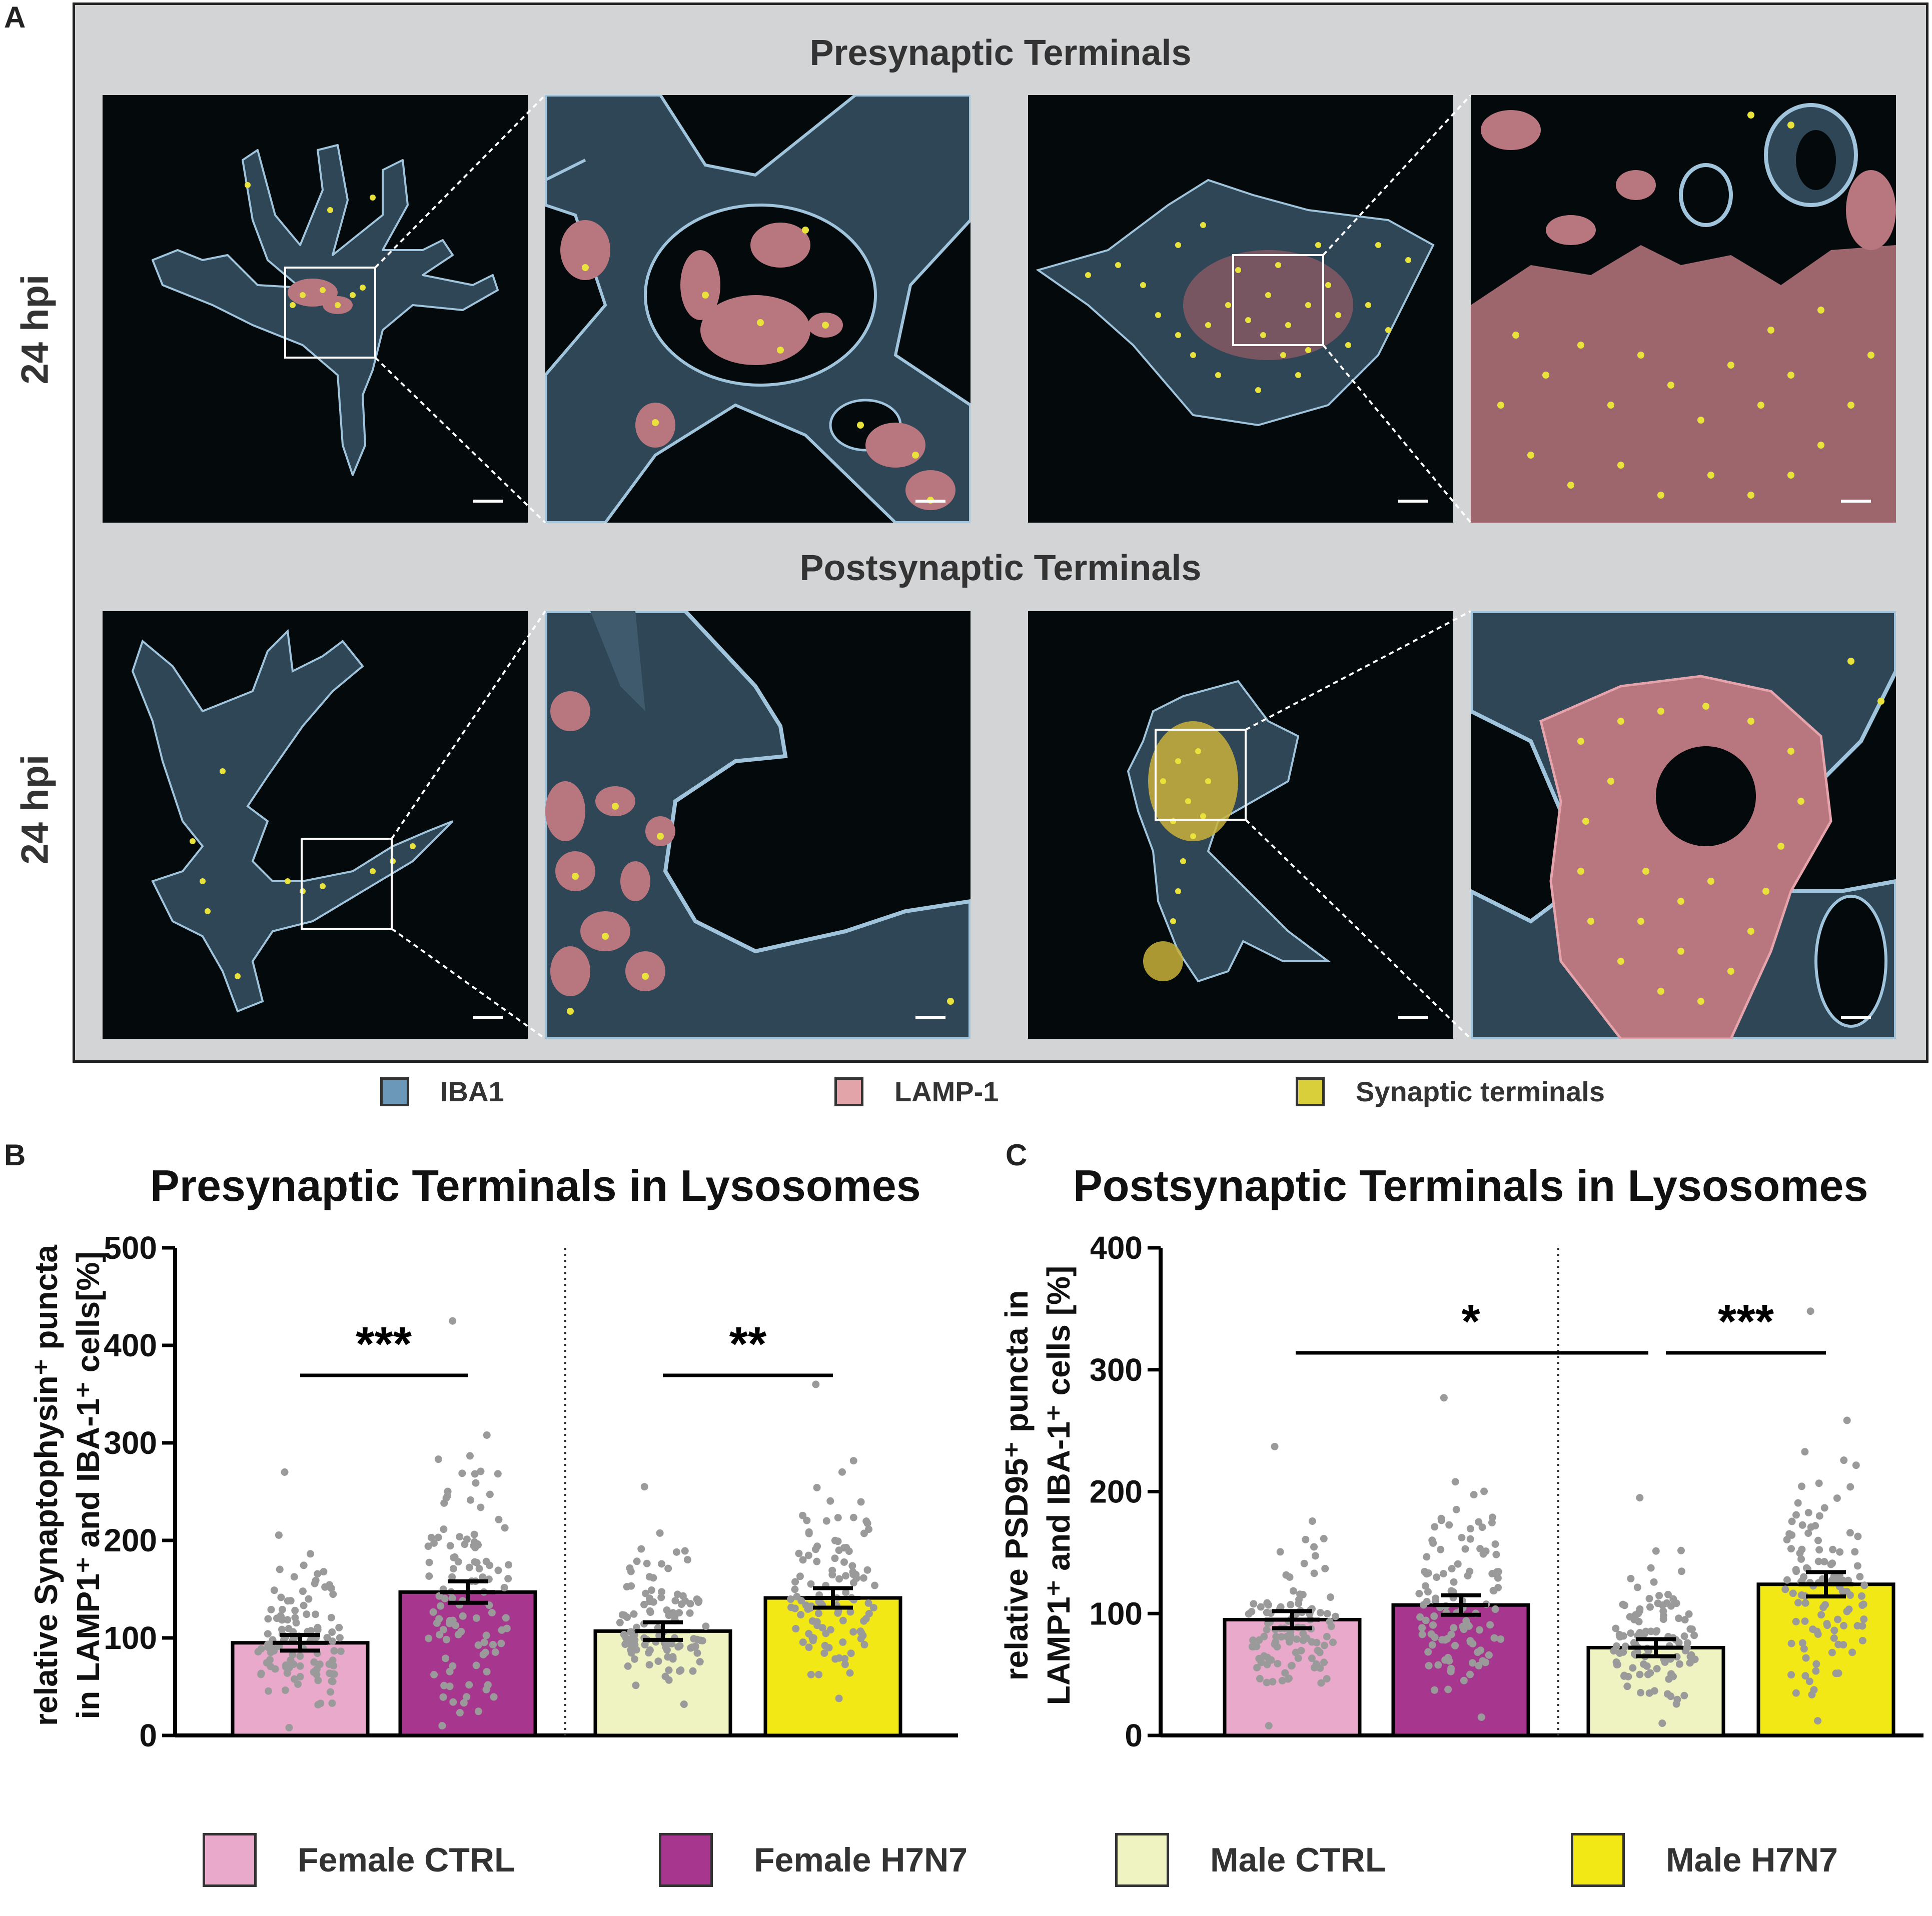 This screenshot has width=1932, height=1916. Describe the element at coordinates (917, 1091) in the screenshot. I see `panel-a-legend-lamp1: LAMP-1` at that location.